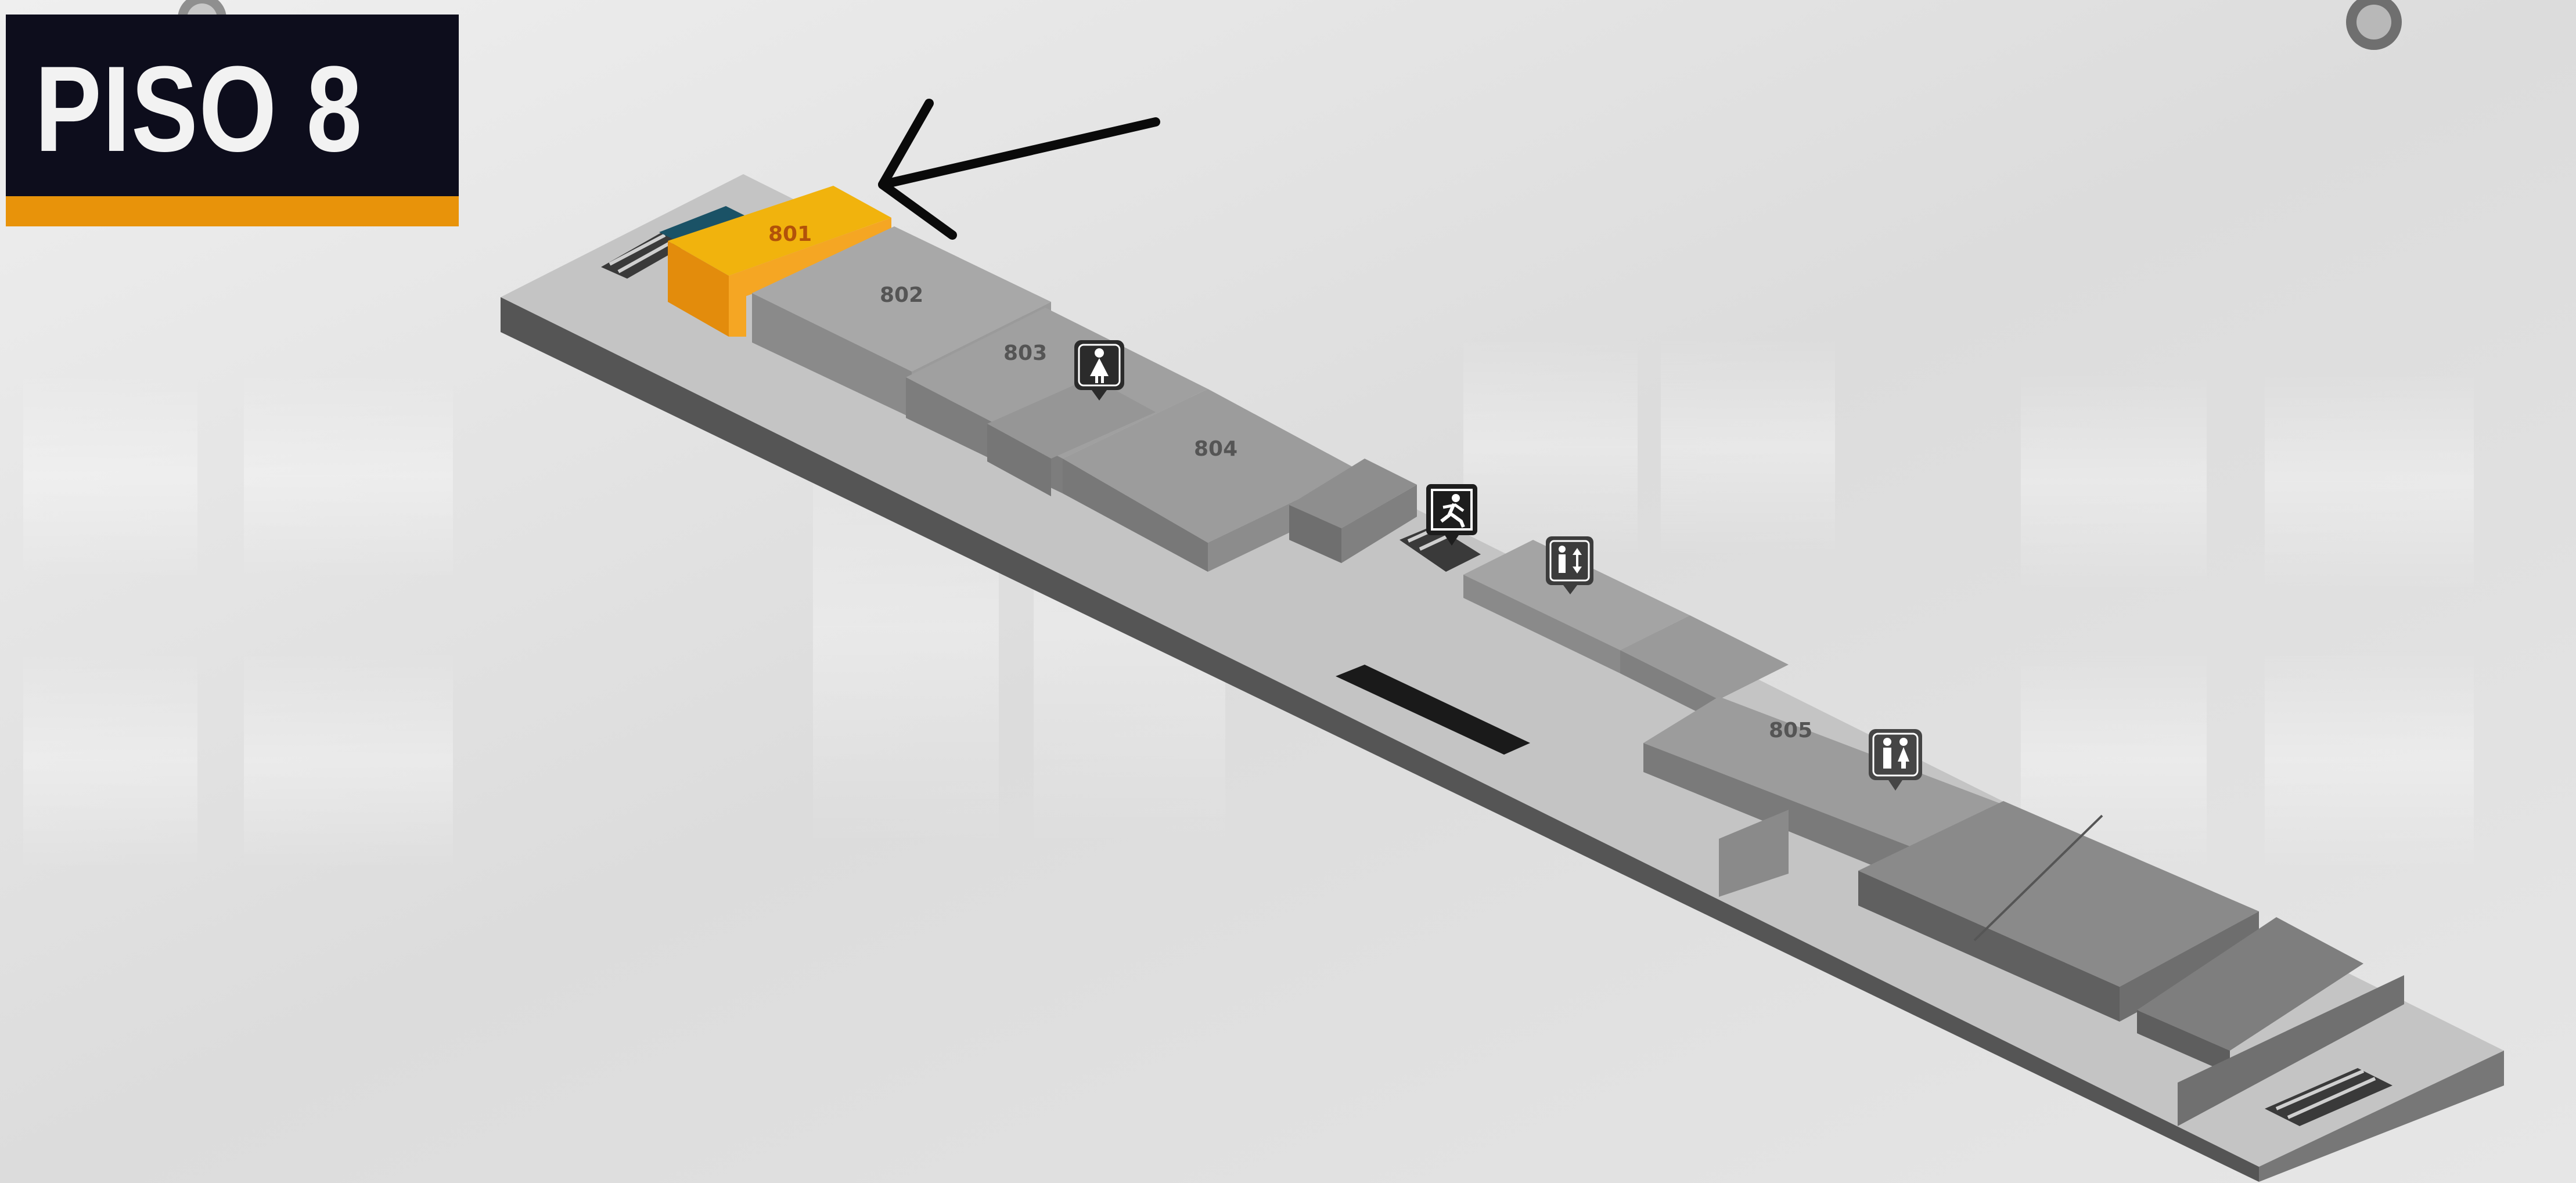 This screenshot has height=1183, width=2576. Describe the element at coordinates (1433, 710) in the screenshot. I see `central-shaft` at that location.